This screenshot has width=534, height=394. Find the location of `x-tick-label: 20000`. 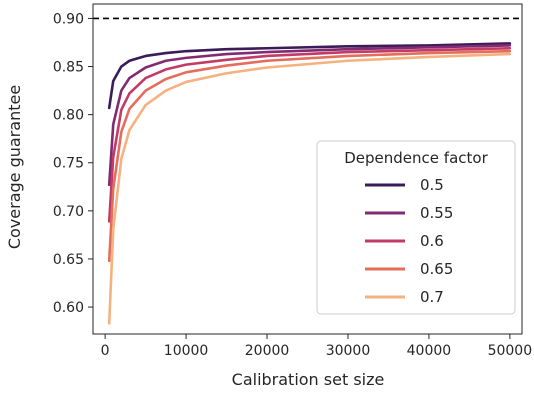

x-tick-label: 20000 is located at coordinates (267, 351).